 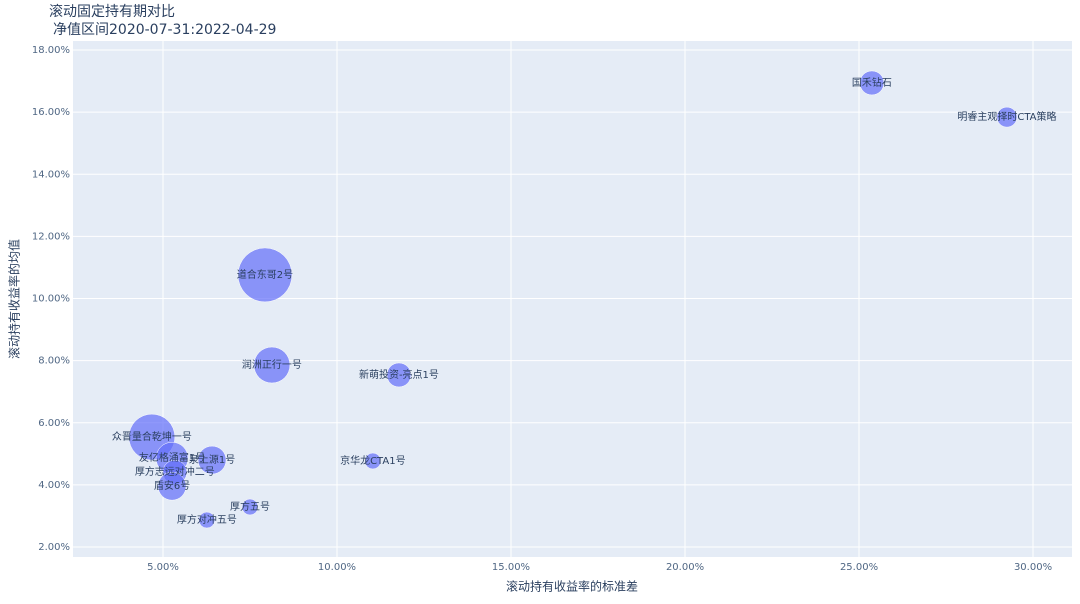 I want to click on point-label: 盾安6号, so click(x=172, y=485).